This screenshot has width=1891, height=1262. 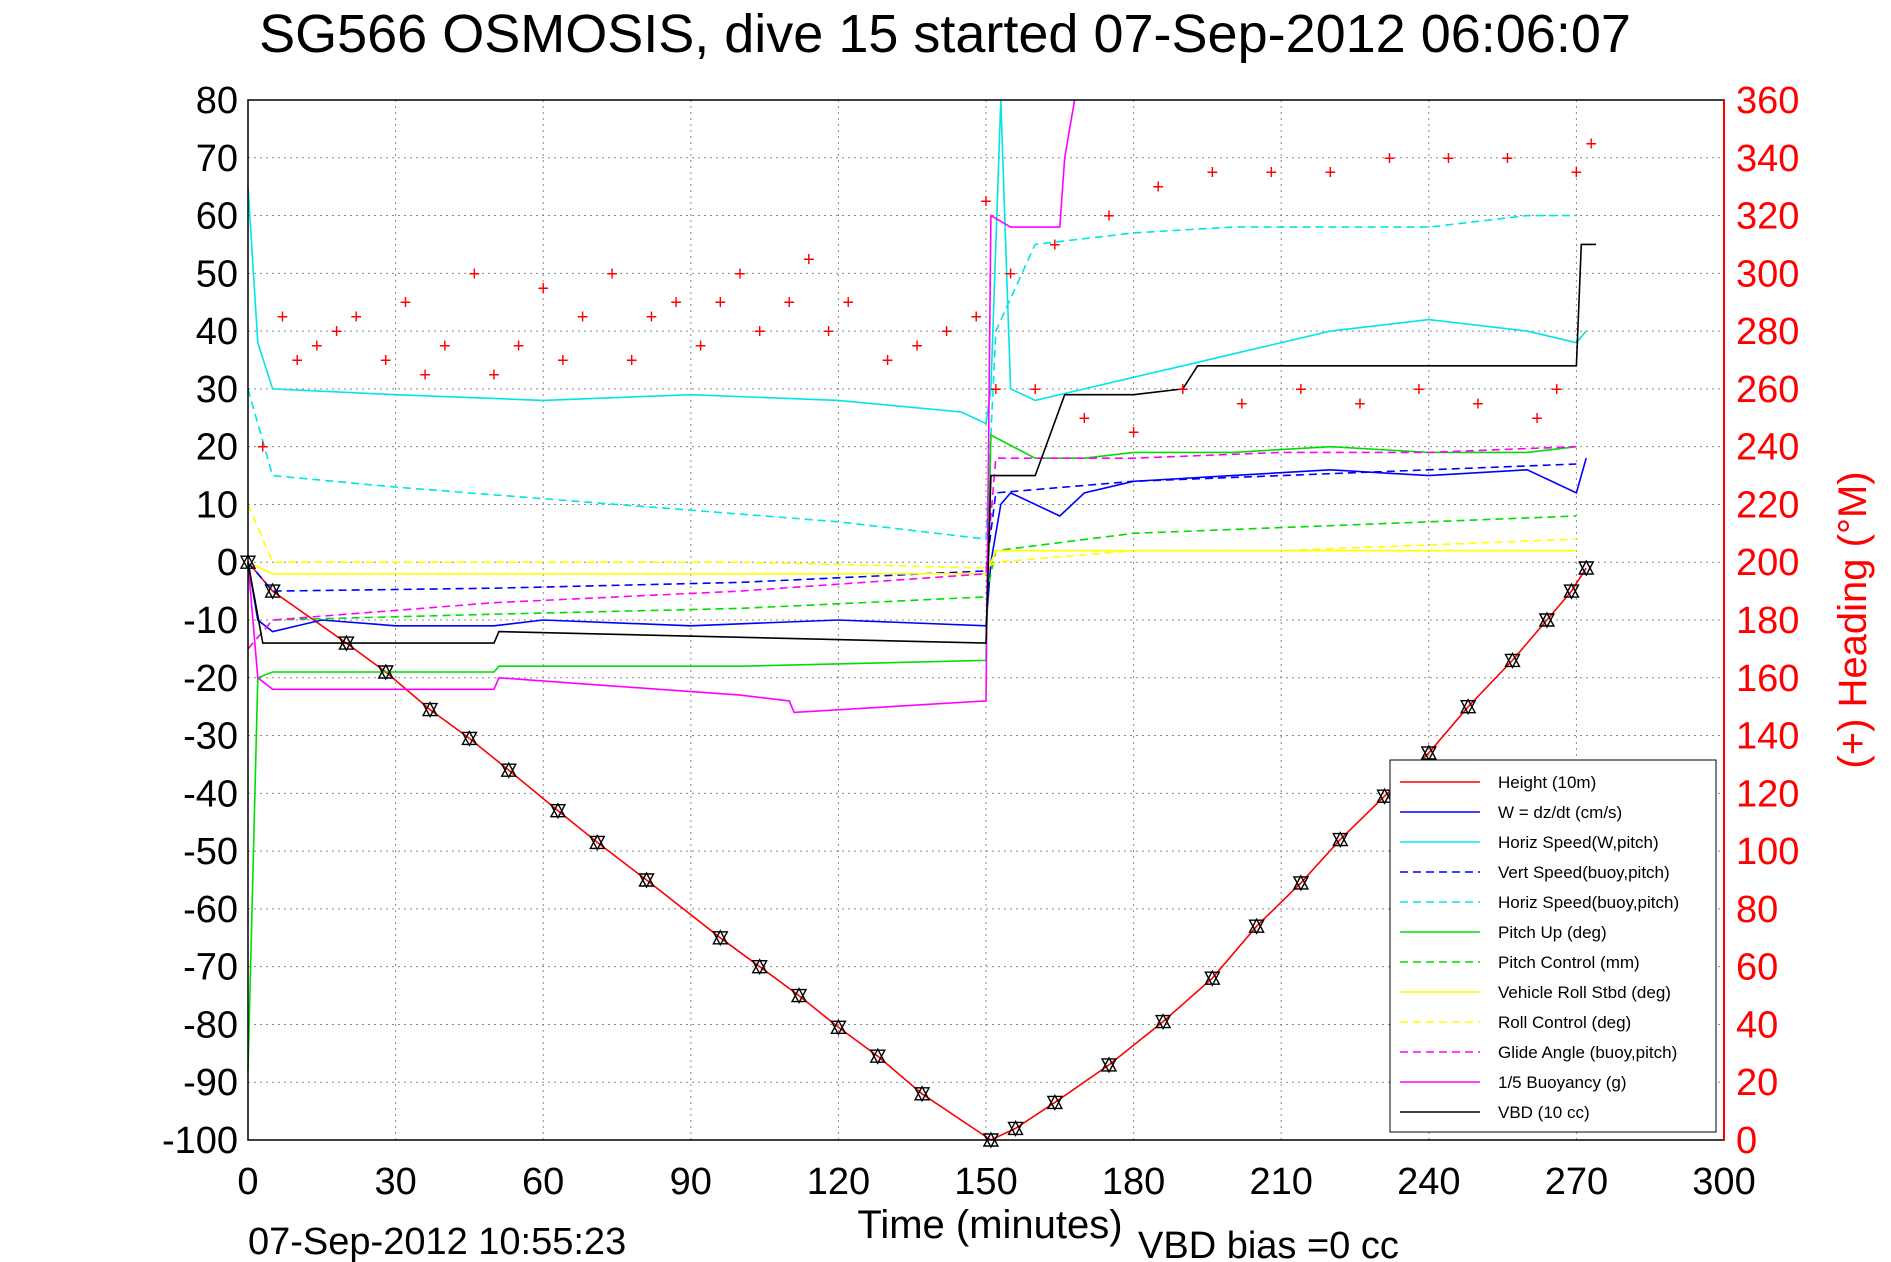 What do you see at coordinates (210, 1083) in the screenshot?
I see `y-tick-label: -90` at bounding box center [210, 1083].